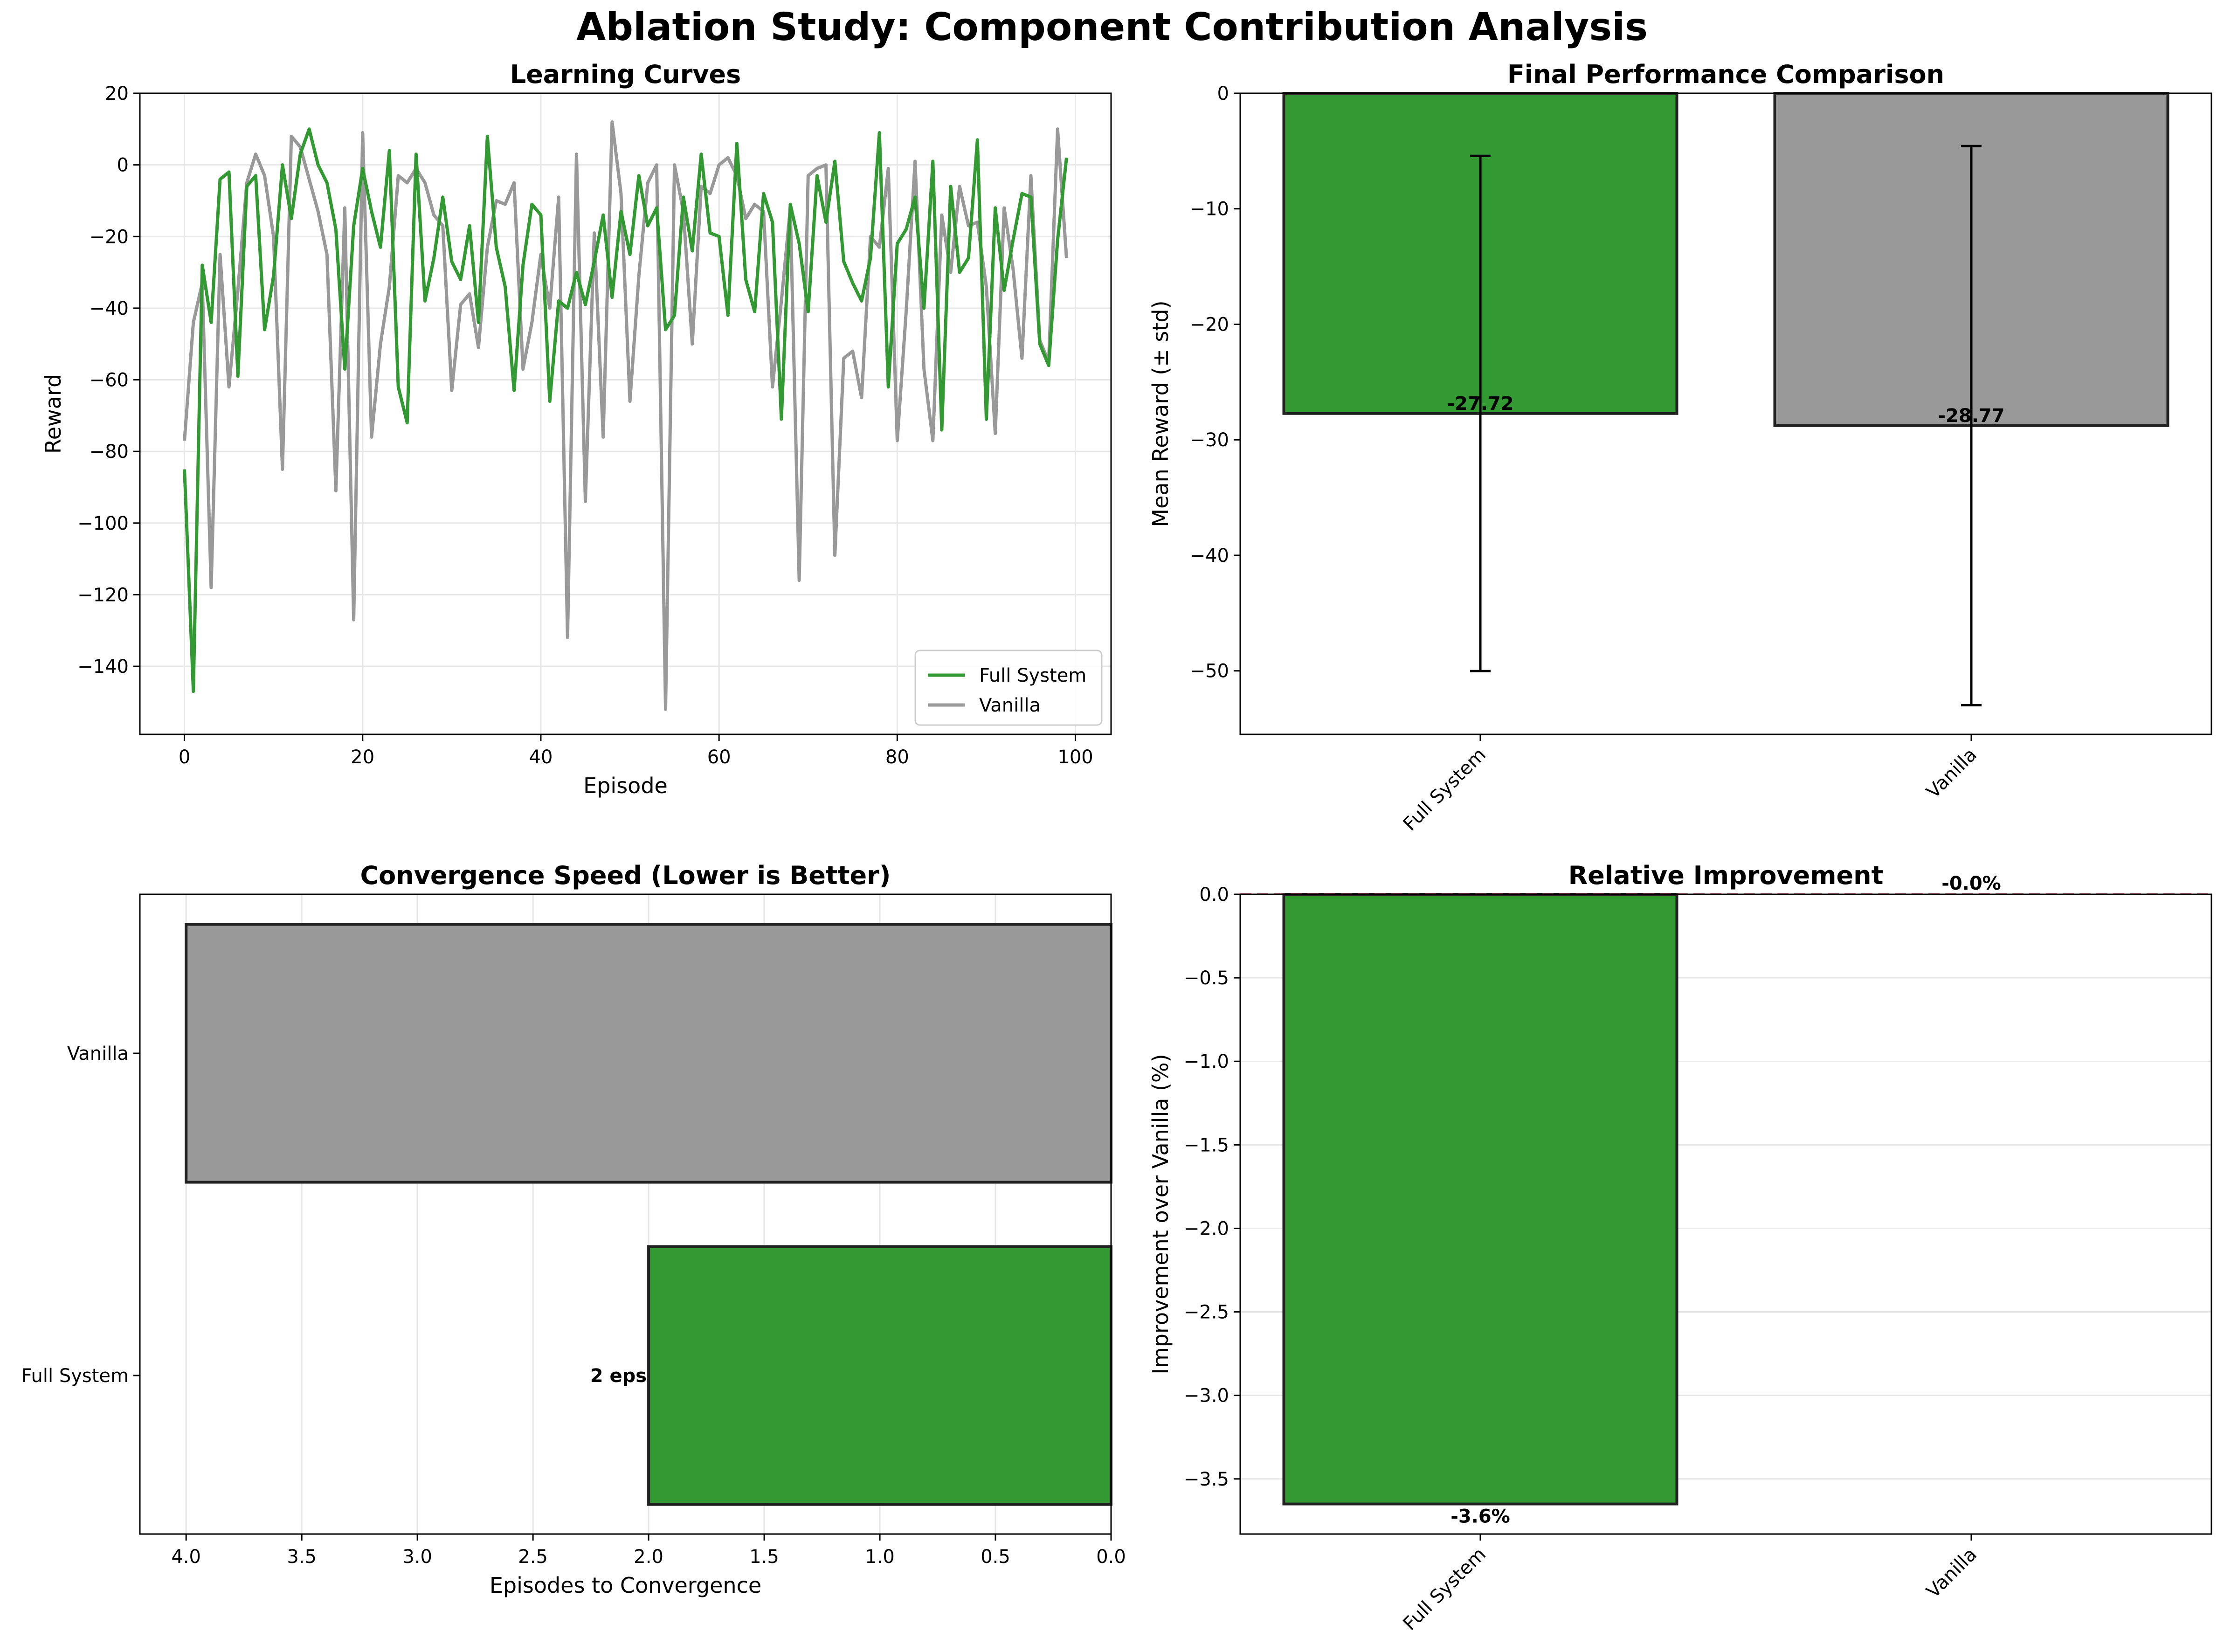 This screenshot has height=1652, width=2224. I want to click on relative-improvement-bar-full-system, so click(1480, 1199).